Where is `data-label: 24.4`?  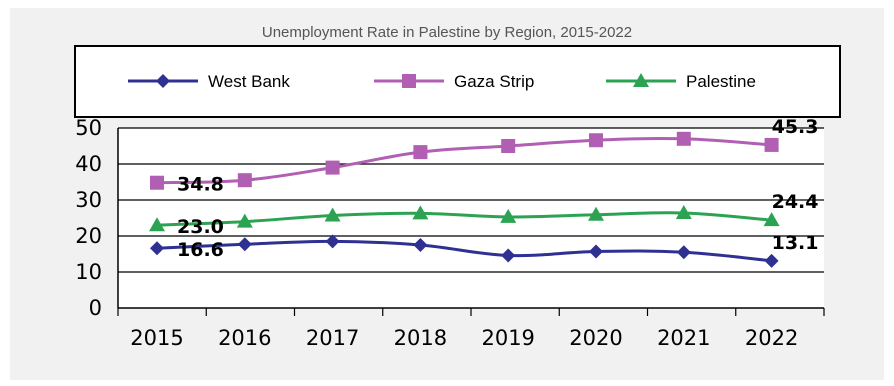
data-label: 24.4 is located at coordinates (795, 202).